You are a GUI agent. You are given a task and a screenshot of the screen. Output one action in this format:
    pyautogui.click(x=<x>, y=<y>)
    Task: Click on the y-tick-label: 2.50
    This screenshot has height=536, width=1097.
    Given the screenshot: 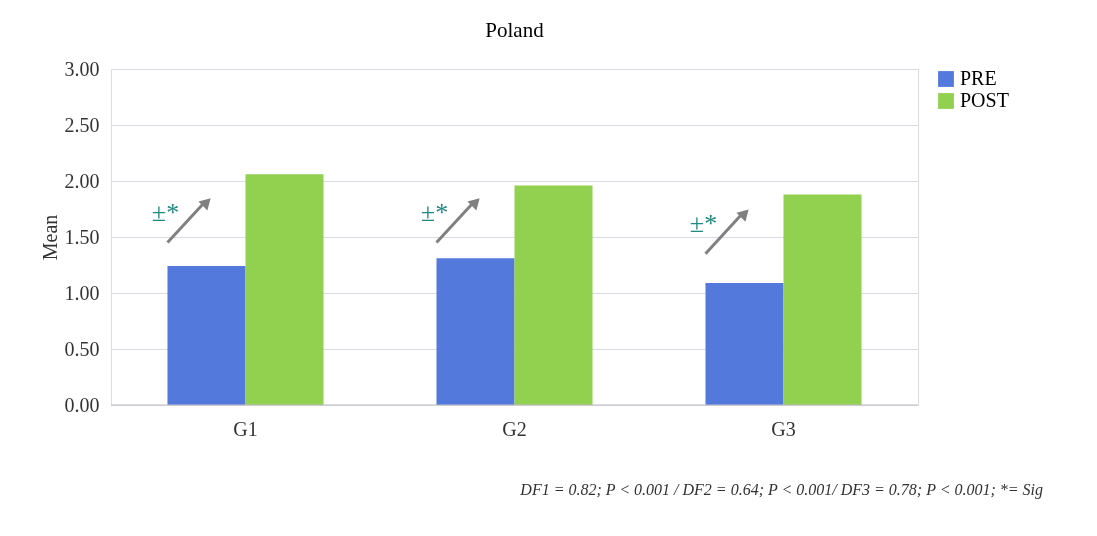 What is the action you would take?
    pyautogui.click(x=82, y=124)
    